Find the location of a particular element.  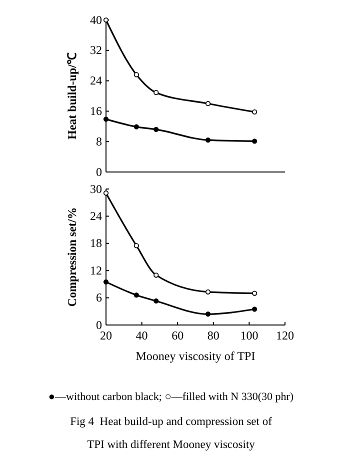

x-tick-label: 120 is located at coordinates (285, 335).